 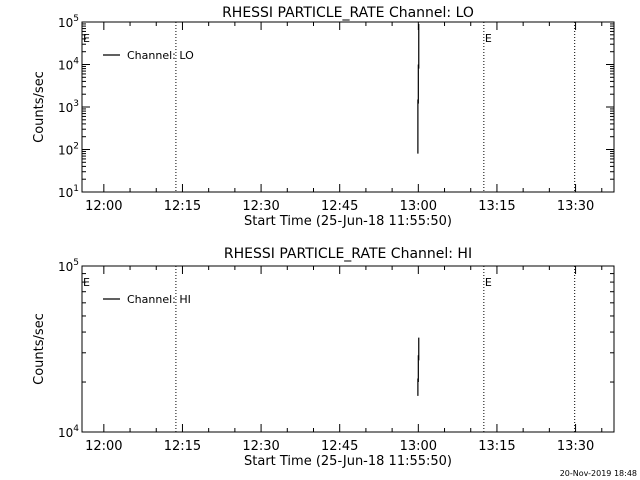 I want to click on legend-label: Channel: LO, so click(x=160, y=55).